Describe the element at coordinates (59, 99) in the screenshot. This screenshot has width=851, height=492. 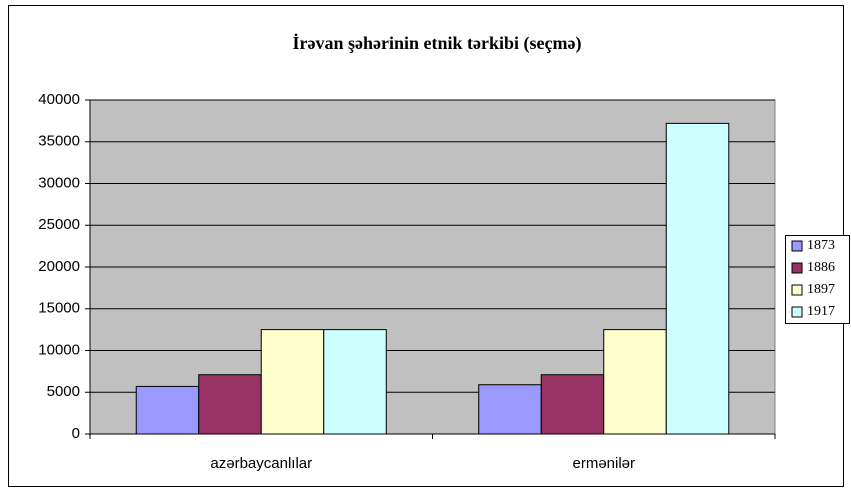
I see `y-tick-label: 40000` at that location.